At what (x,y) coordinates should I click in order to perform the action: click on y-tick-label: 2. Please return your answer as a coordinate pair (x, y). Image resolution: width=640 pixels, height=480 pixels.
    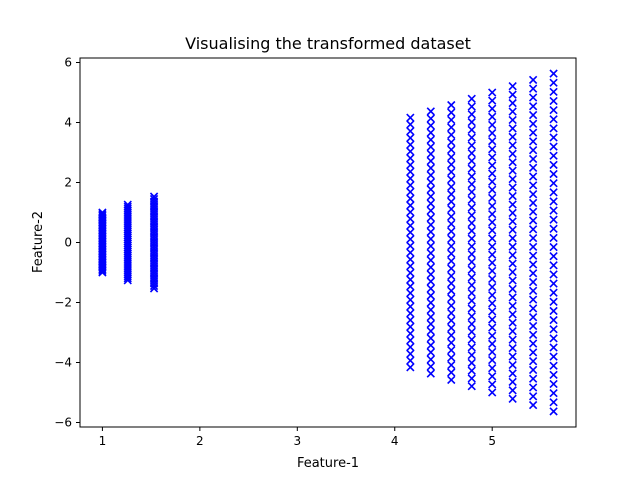
    Looking at the image, I should click on (68, 183).